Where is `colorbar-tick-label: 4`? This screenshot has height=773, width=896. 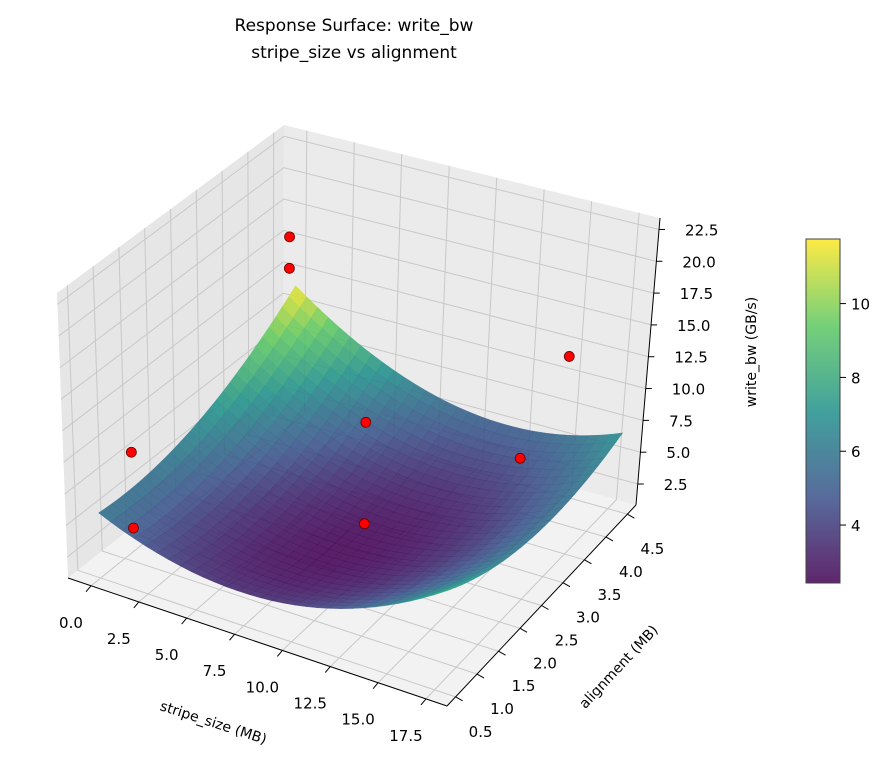
colorbar-tick-label: 4 is located at coordinates (856, 526).